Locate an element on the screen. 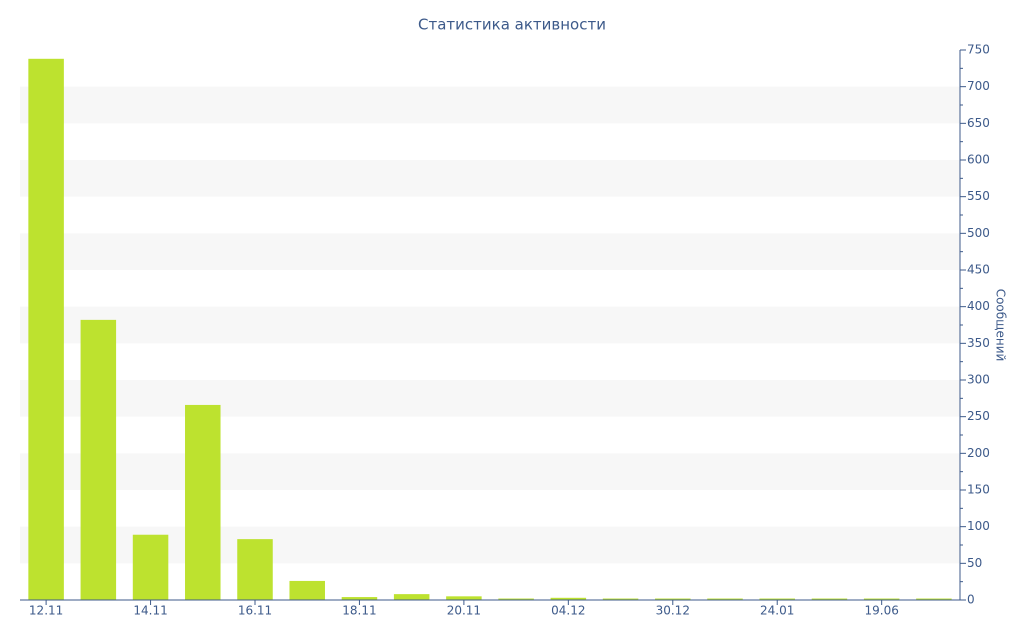 The width and height of the screenshot is (1024, 640). y-tick-label: 200 is located at coordinates (978, 453).